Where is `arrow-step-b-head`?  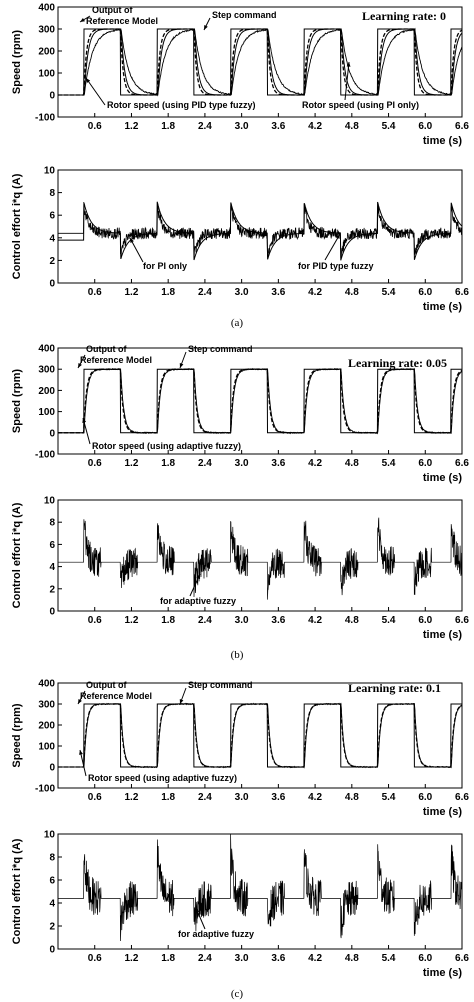 arrow-step-b-head is located at coordinates (181, 365).